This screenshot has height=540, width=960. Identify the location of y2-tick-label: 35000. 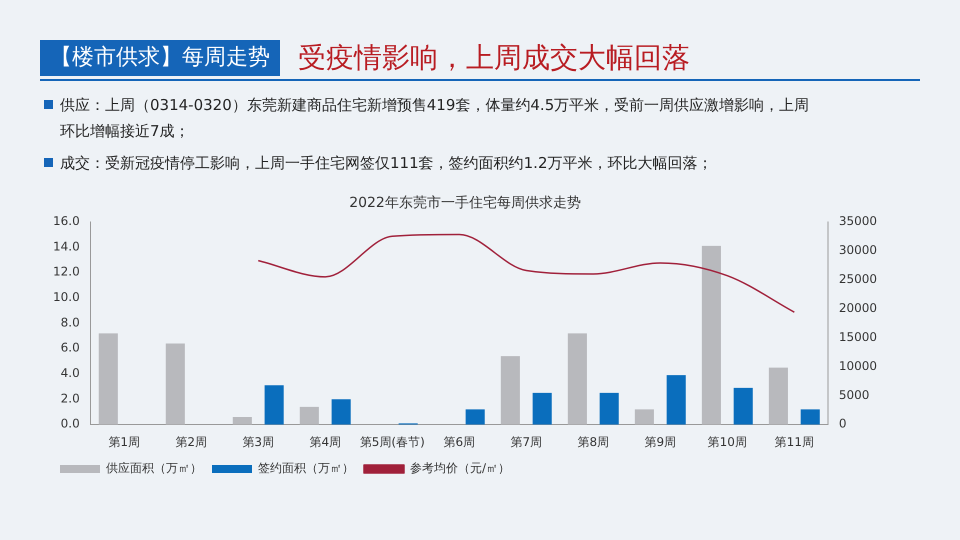
(858, 221).